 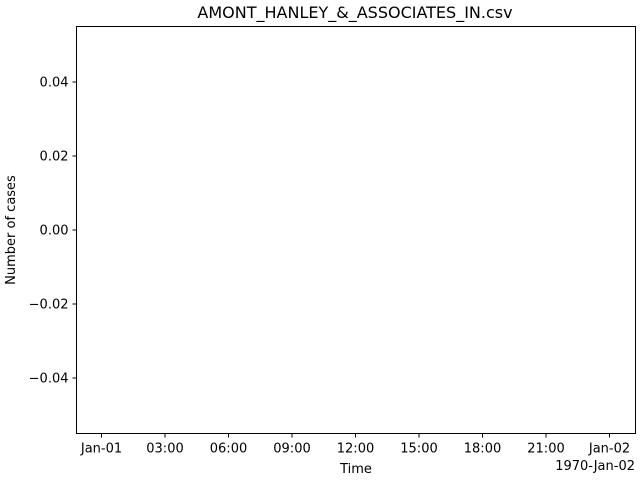 I want to click on x-tick-label: 18:00, so click(x=482, y=449).